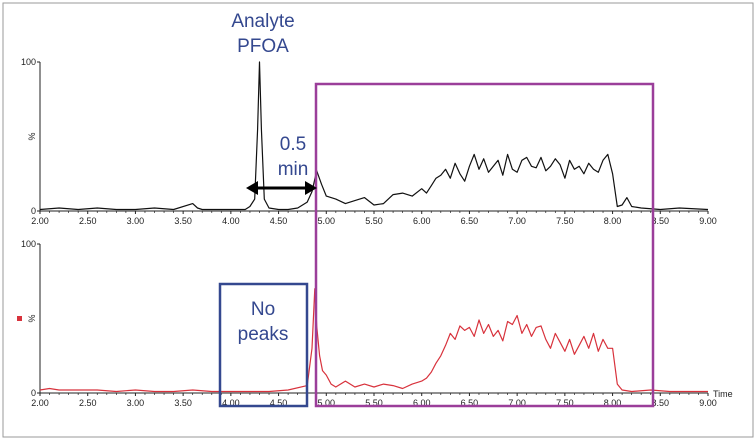 The width and height of the screenshot is (756, 446). Describe the element at coordinates (262, 21) in the screenshot. I see `analyte-label-line1: Analyte` at that location.